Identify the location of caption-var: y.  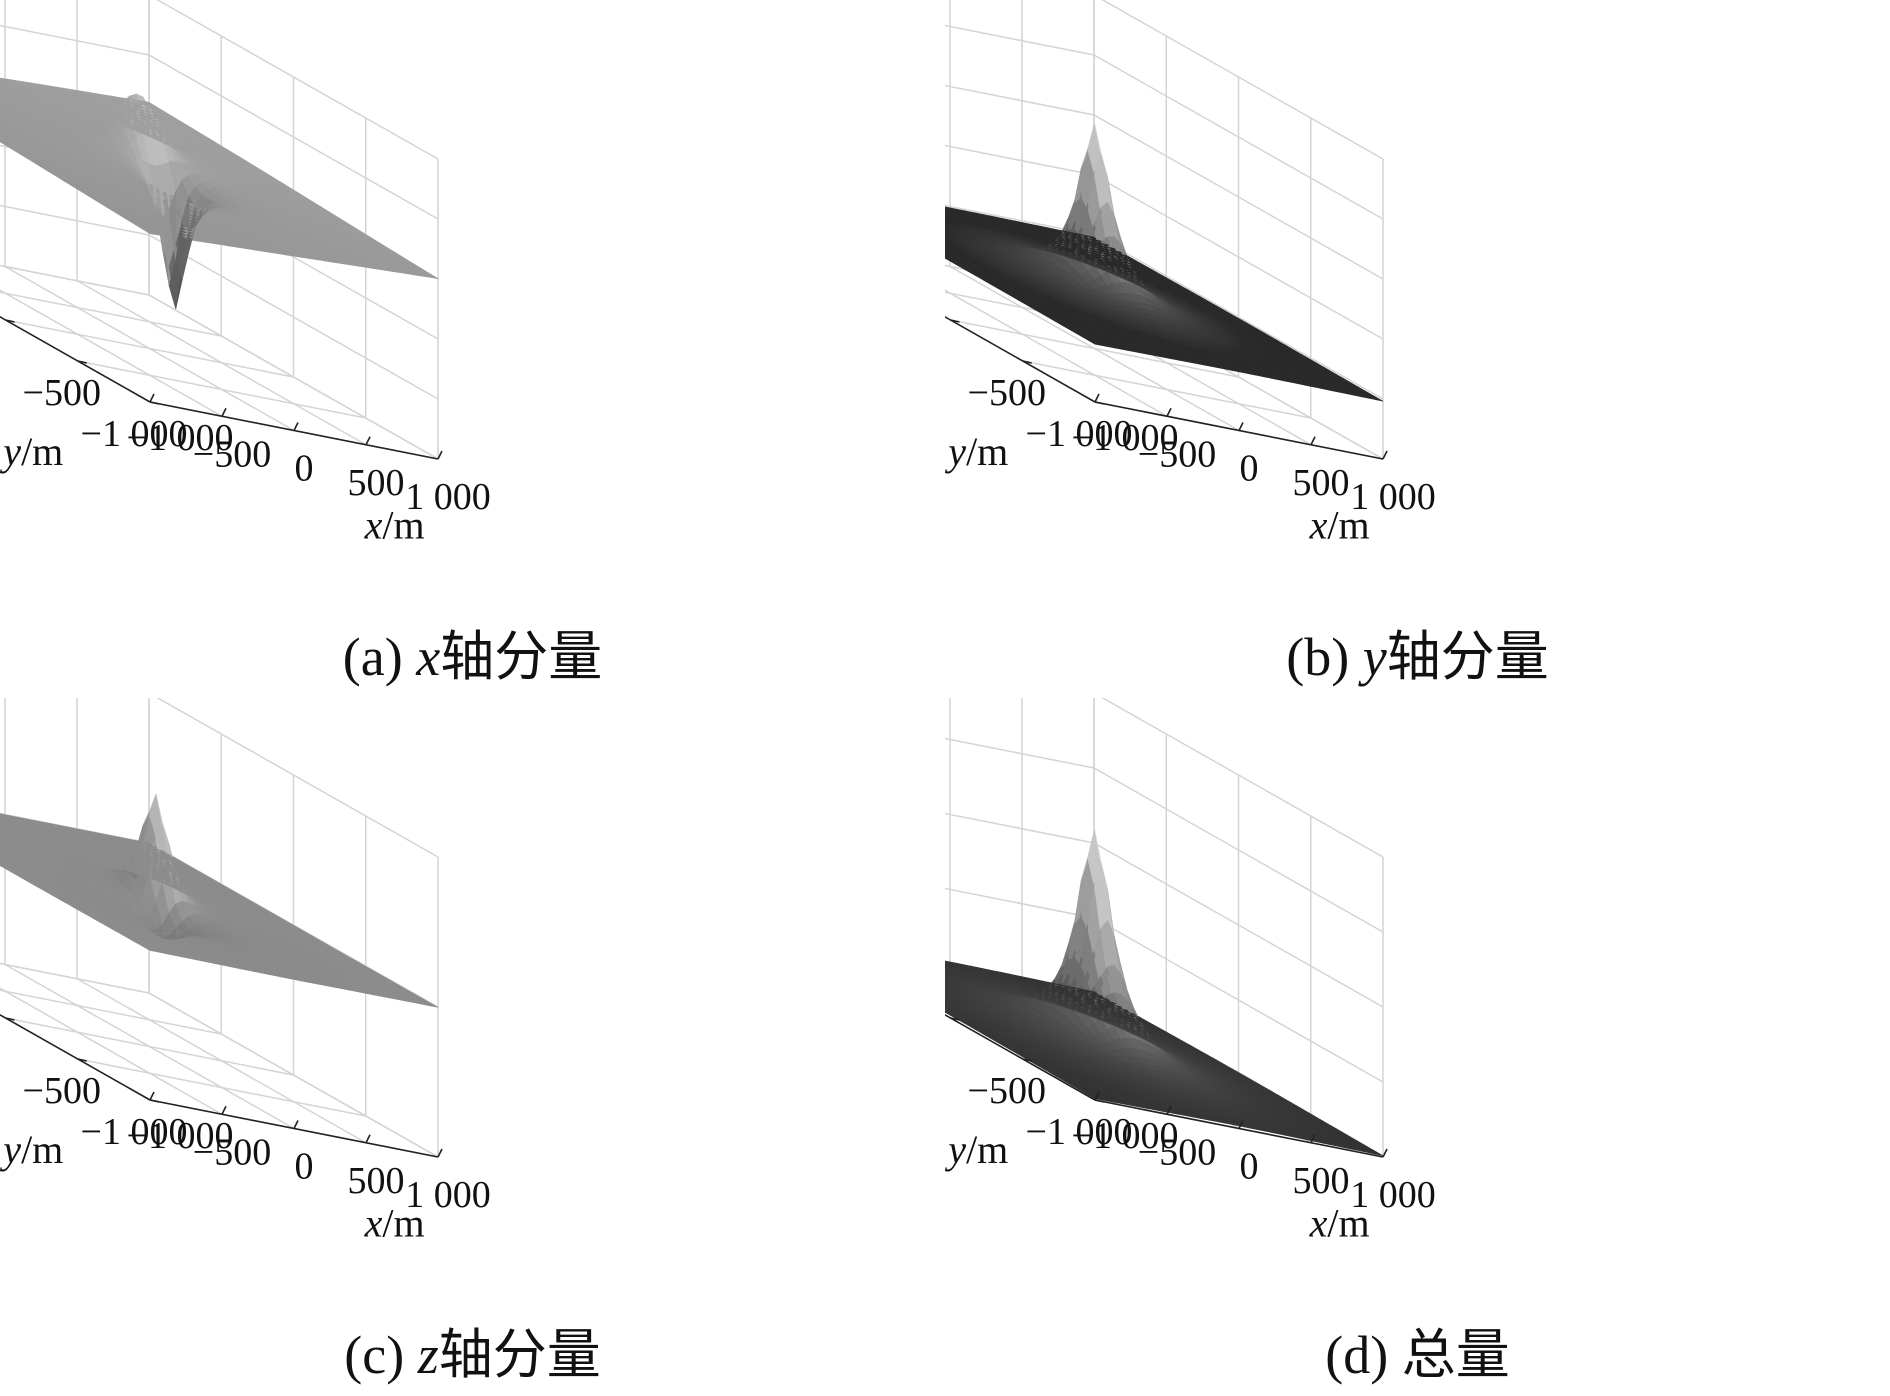
(1374, 657).